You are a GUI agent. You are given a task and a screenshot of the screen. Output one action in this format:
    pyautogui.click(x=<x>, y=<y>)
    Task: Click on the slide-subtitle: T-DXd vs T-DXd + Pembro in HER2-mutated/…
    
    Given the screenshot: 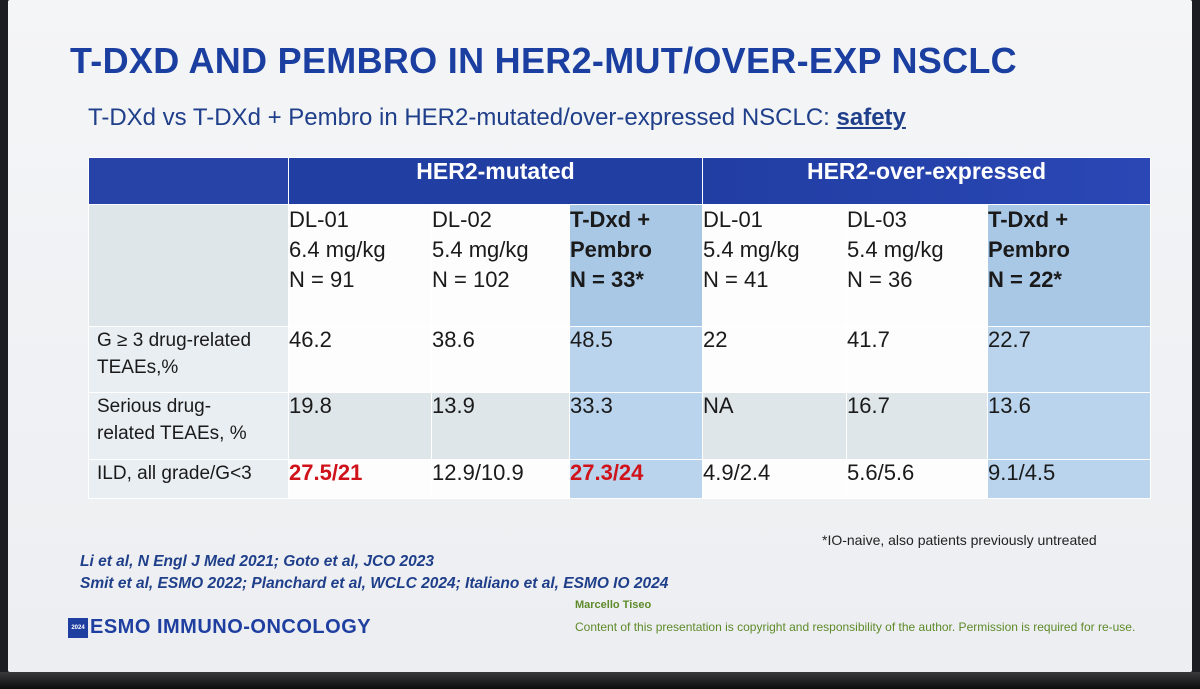 What is the action you would take?
    pyautogui.click(x=638, y=118)
    